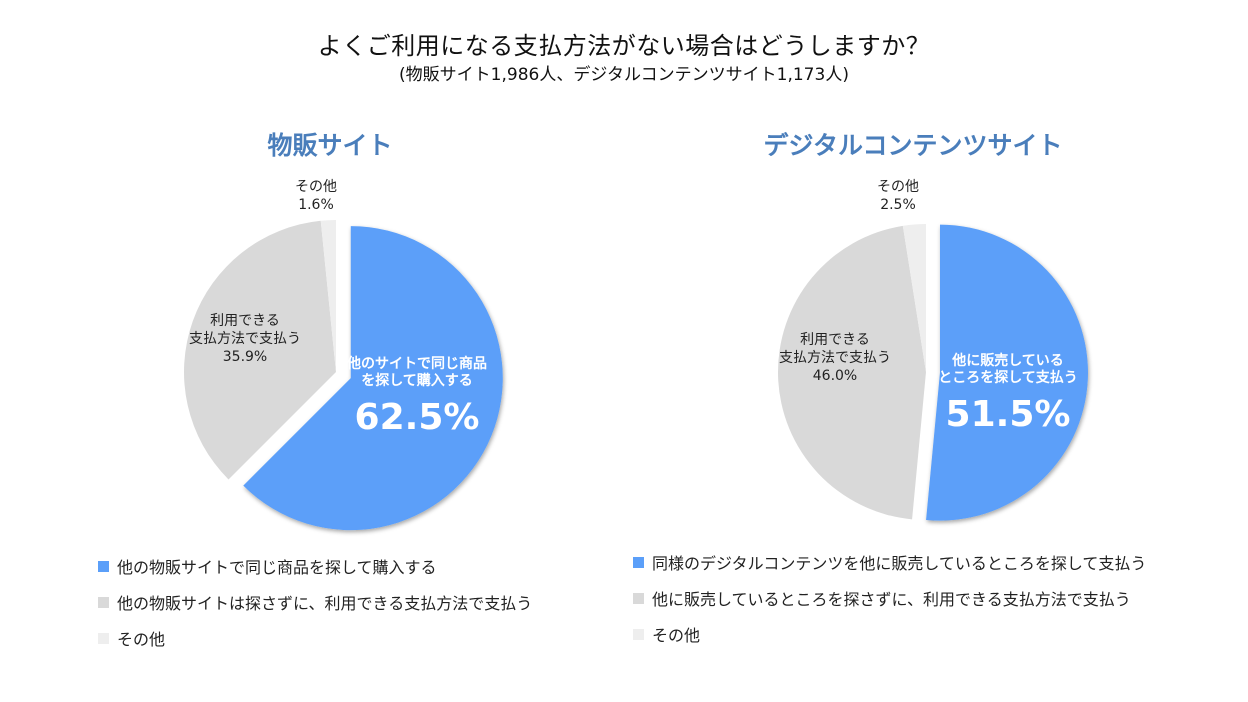 The height and width of the screenshot is (702, 1248). Describe the element at coordinates (1008, 414) in the screenshot. I see `pie-value-1-0: 51.5%` at that location.